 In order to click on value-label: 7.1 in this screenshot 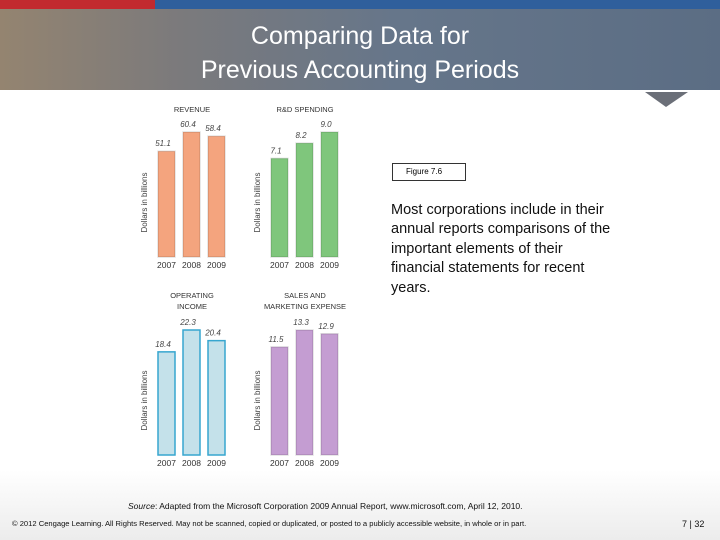, I will do `click(275, 150)`.